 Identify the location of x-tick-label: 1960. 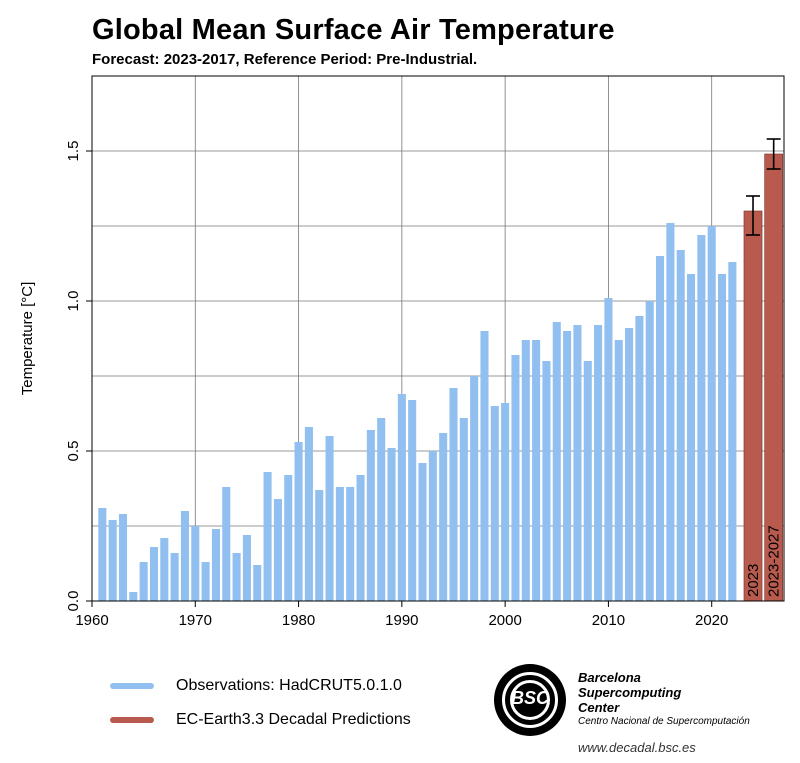
(91, 620).